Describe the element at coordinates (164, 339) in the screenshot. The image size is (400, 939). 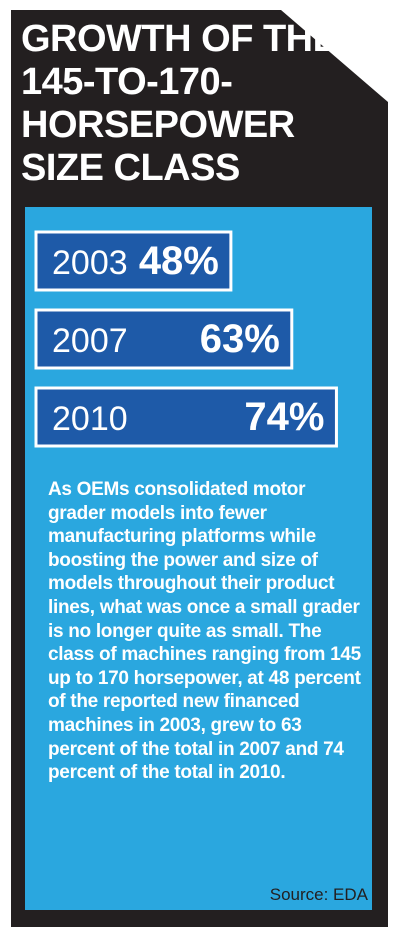
I see `bar-2007` at that location.